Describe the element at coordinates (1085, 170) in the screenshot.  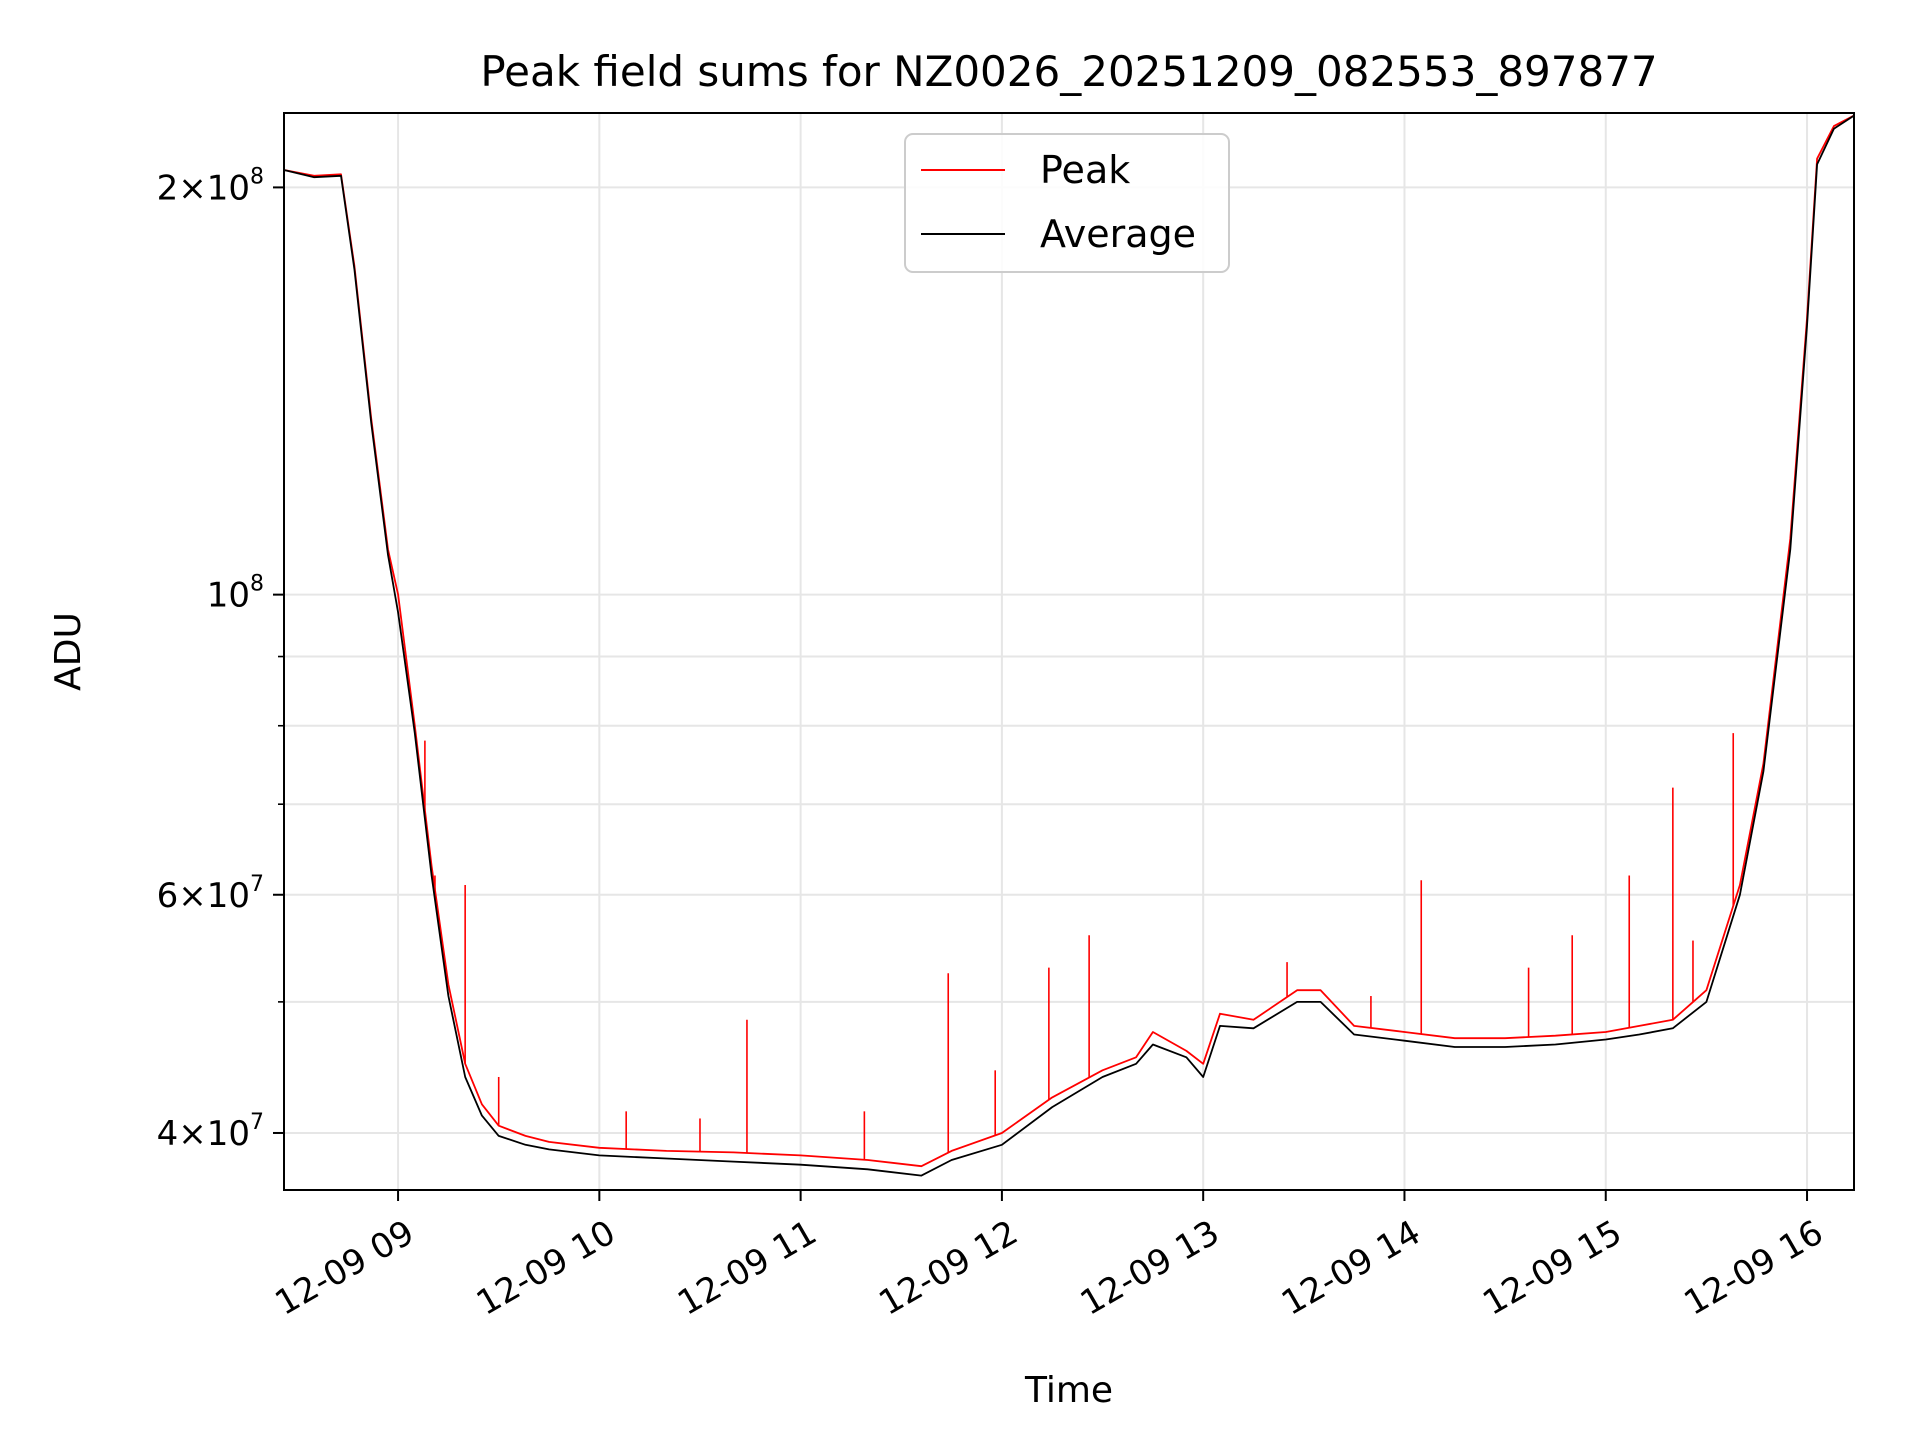
I see `legend-label-peak: Peak` at that location.